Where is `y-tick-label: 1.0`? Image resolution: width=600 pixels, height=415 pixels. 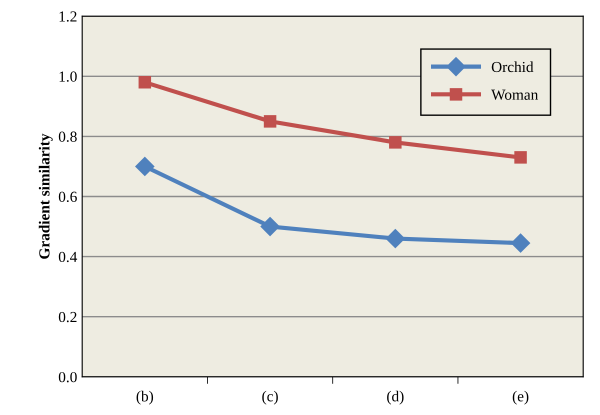
y-tick-label: 1.0 is located at coordinates (68, 76).